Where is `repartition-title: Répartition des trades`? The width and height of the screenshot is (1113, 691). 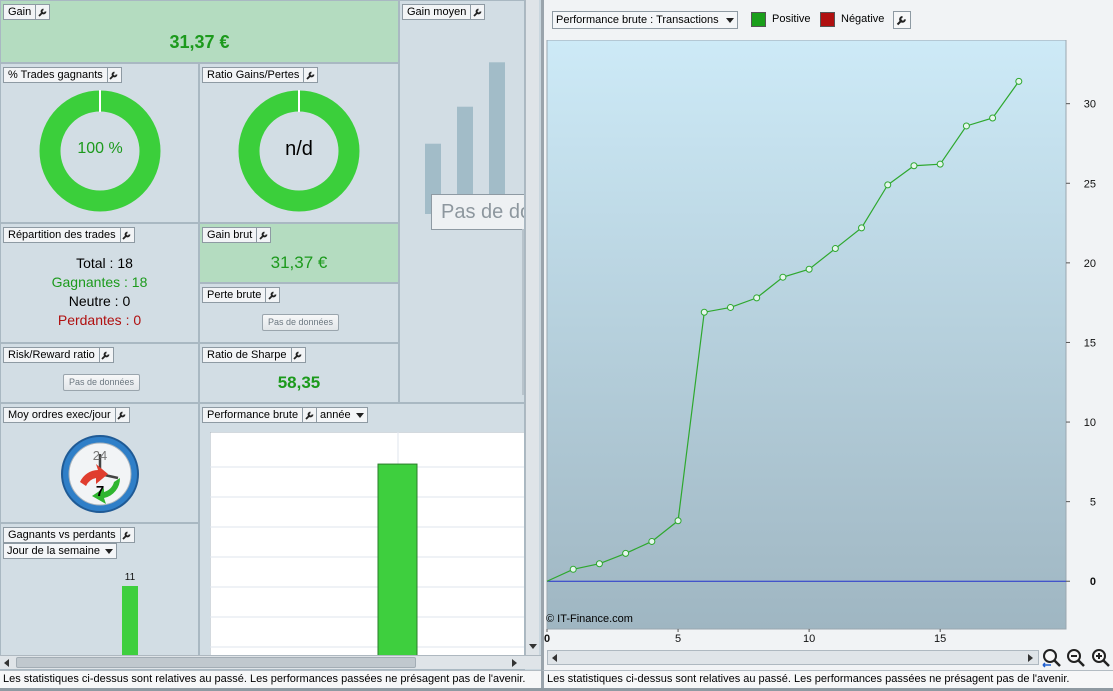
repartition-title: Répartition des trades is located at coordinates (69, 235).